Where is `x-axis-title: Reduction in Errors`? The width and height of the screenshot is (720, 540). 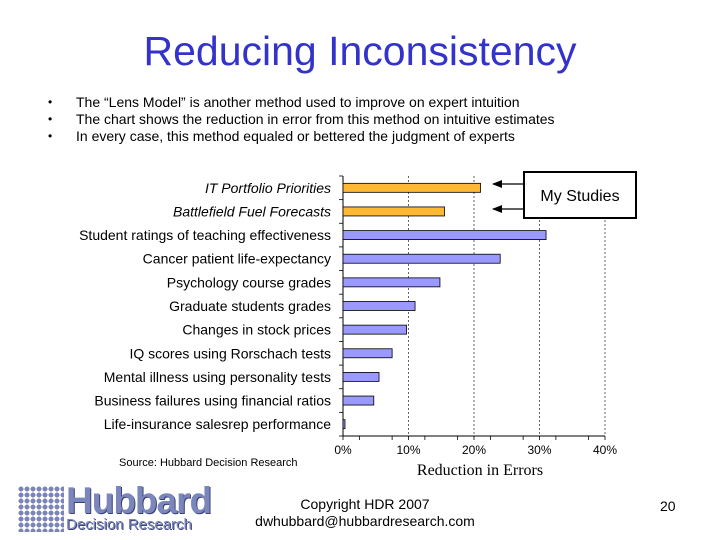
x-axis-title: Reduction in Errors is located at coordinates (480, 470).